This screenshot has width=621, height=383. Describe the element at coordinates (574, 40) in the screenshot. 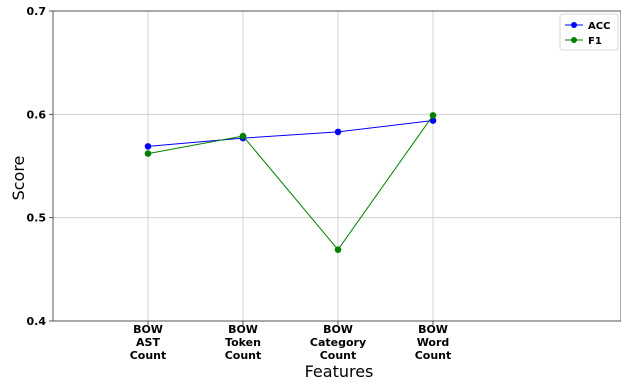

I see `legend-swatch-marker-f1` at that location.